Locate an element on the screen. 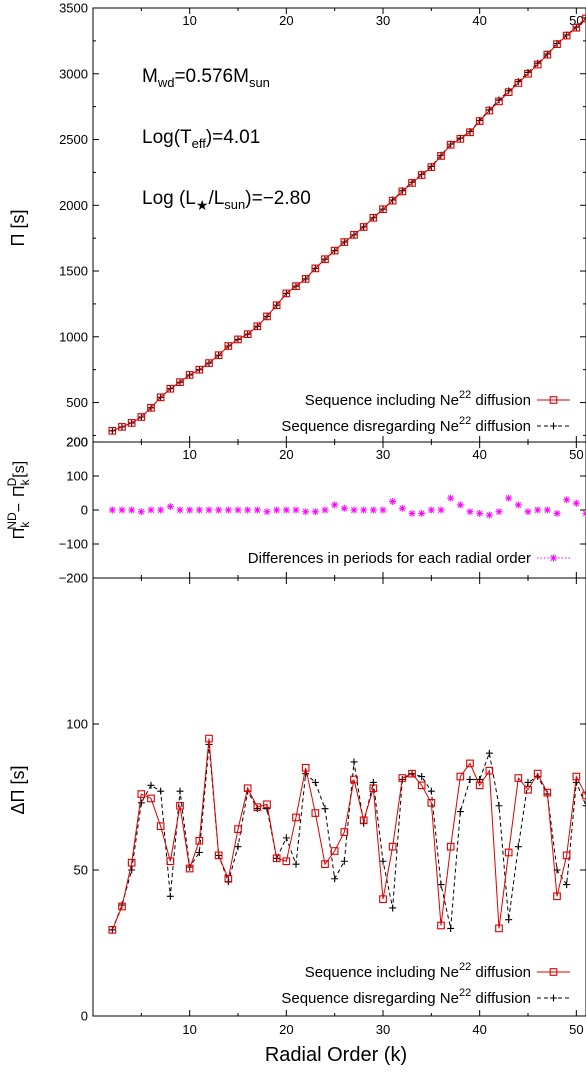 The height and width of the screenshot is (1080, 586). y-tick-label: 2500 is located at coordinates (73, 139).